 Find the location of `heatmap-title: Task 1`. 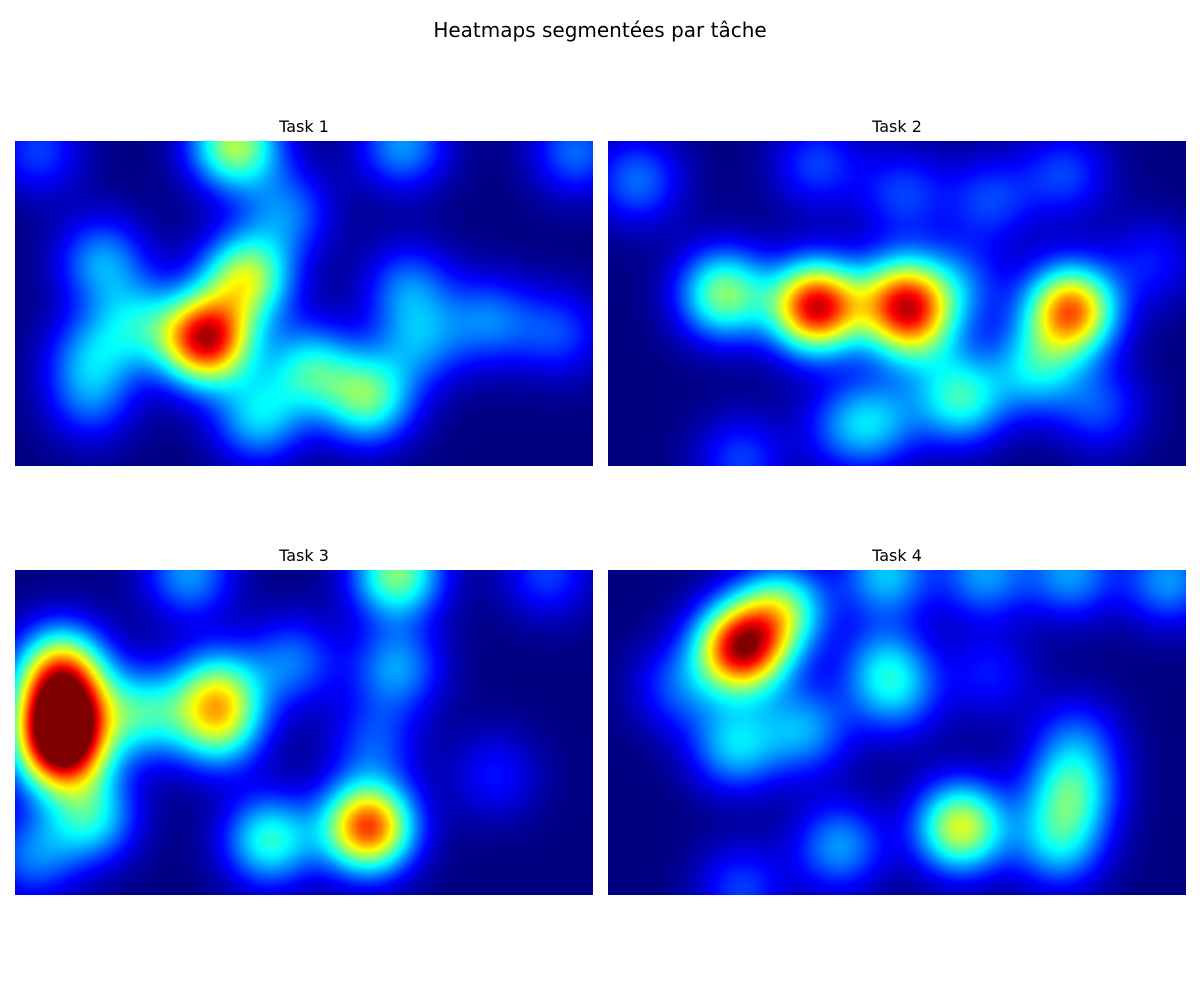

heatmap-title: Task 1 is located at coordinates (304, 126).